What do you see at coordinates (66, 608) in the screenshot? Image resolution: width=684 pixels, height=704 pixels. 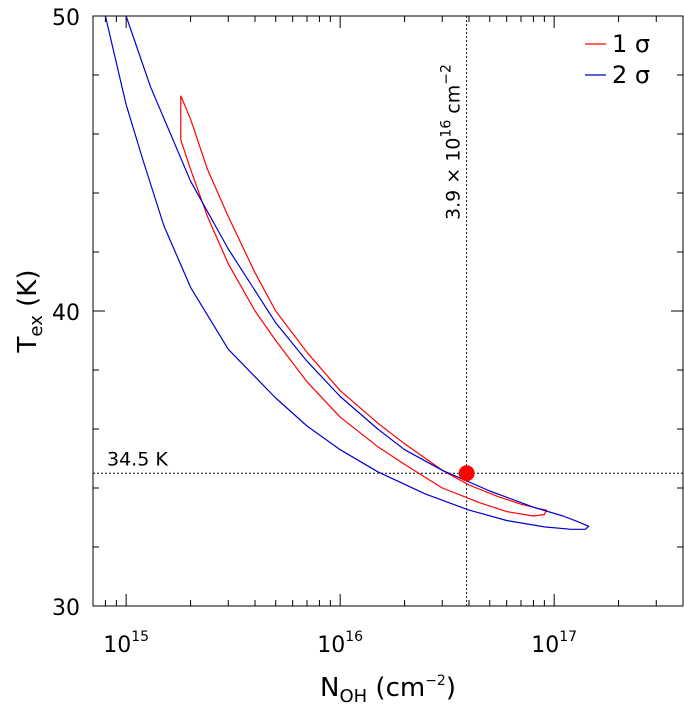 I see `y-tick-label: 30` at bounding box center [66, 608].